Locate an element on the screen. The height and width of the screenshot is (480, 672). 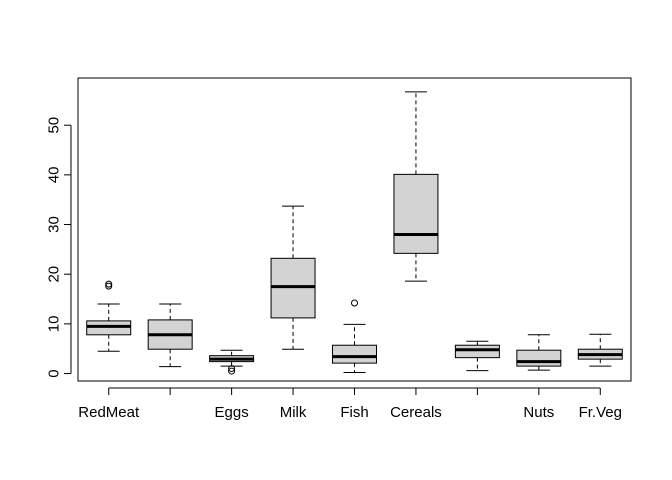
y-tick-label: 50 is located at coordinates (54, 125).